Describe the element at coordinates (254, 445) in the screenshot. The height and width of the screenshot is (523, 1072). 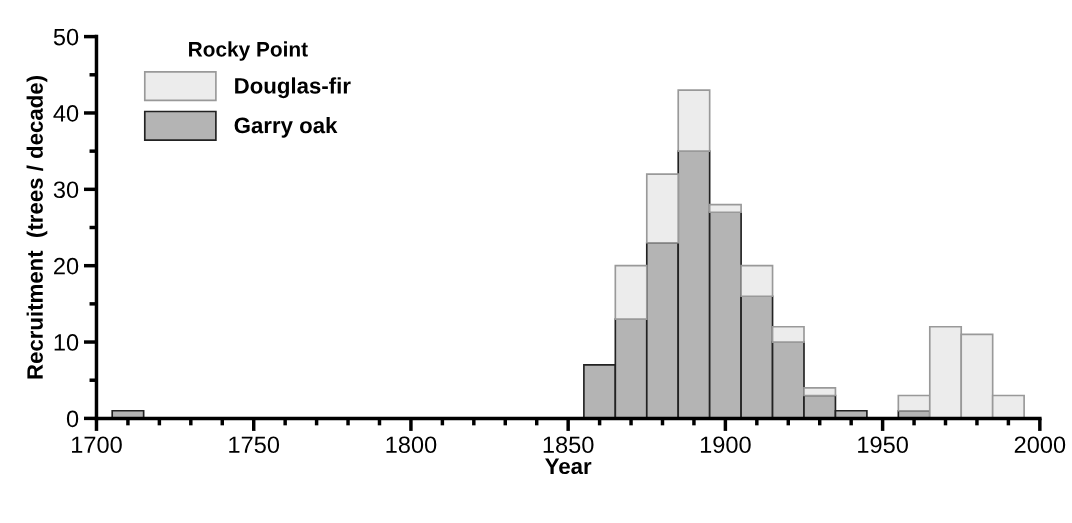
I see `x-tick-label: 1750` at that location.